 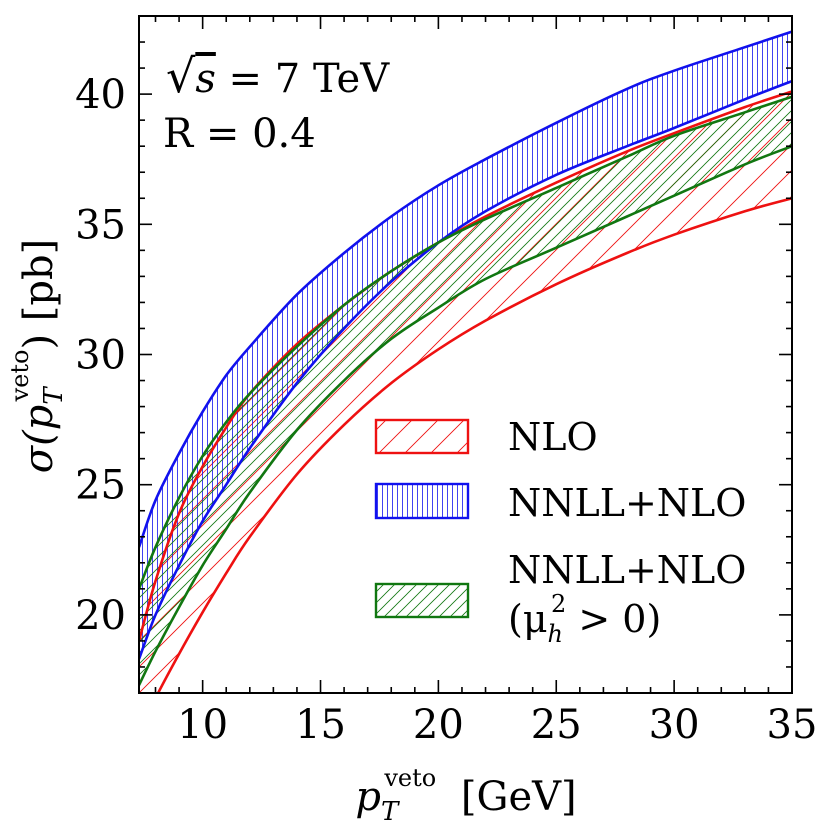 What do you see at coordinates (239, 134) in the screenshot?
I see `radius-annotation: R = 0.4` at bounding box center [239, 134].